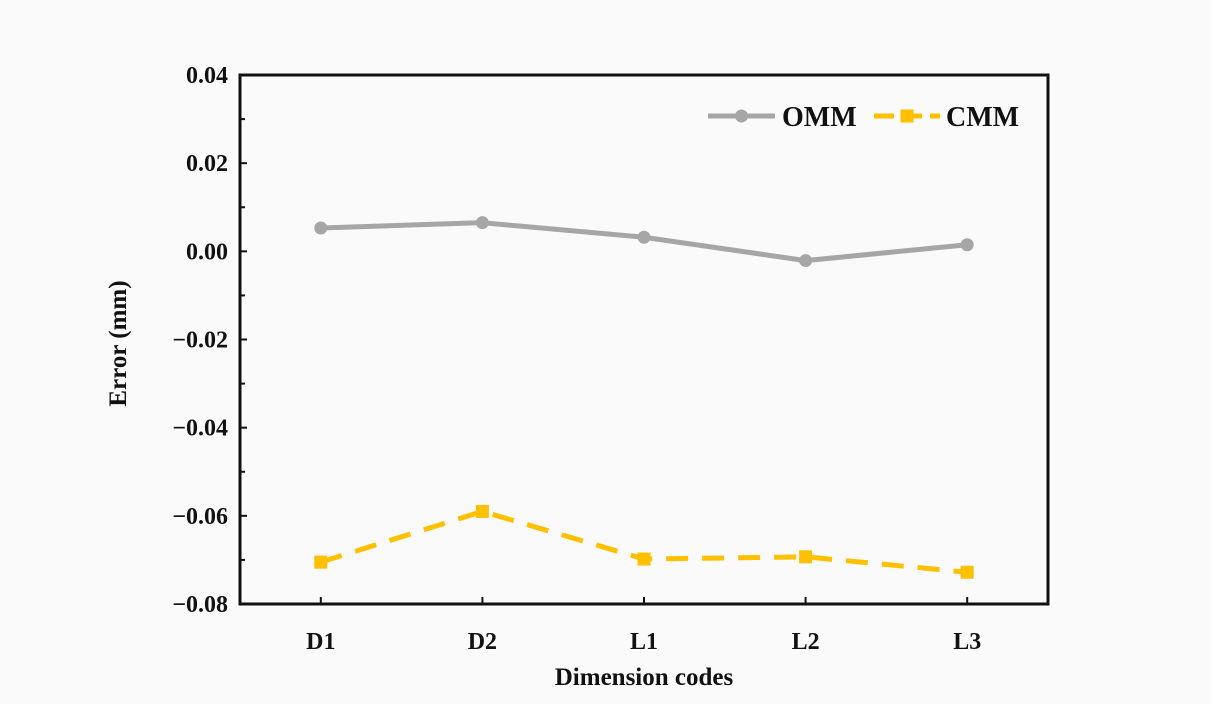 The width and height of the screenshot is (1211, 704). Describe the element at coordinates (207, 164) in the screenshot. I see `y-tick-label: 0.02` at that location.